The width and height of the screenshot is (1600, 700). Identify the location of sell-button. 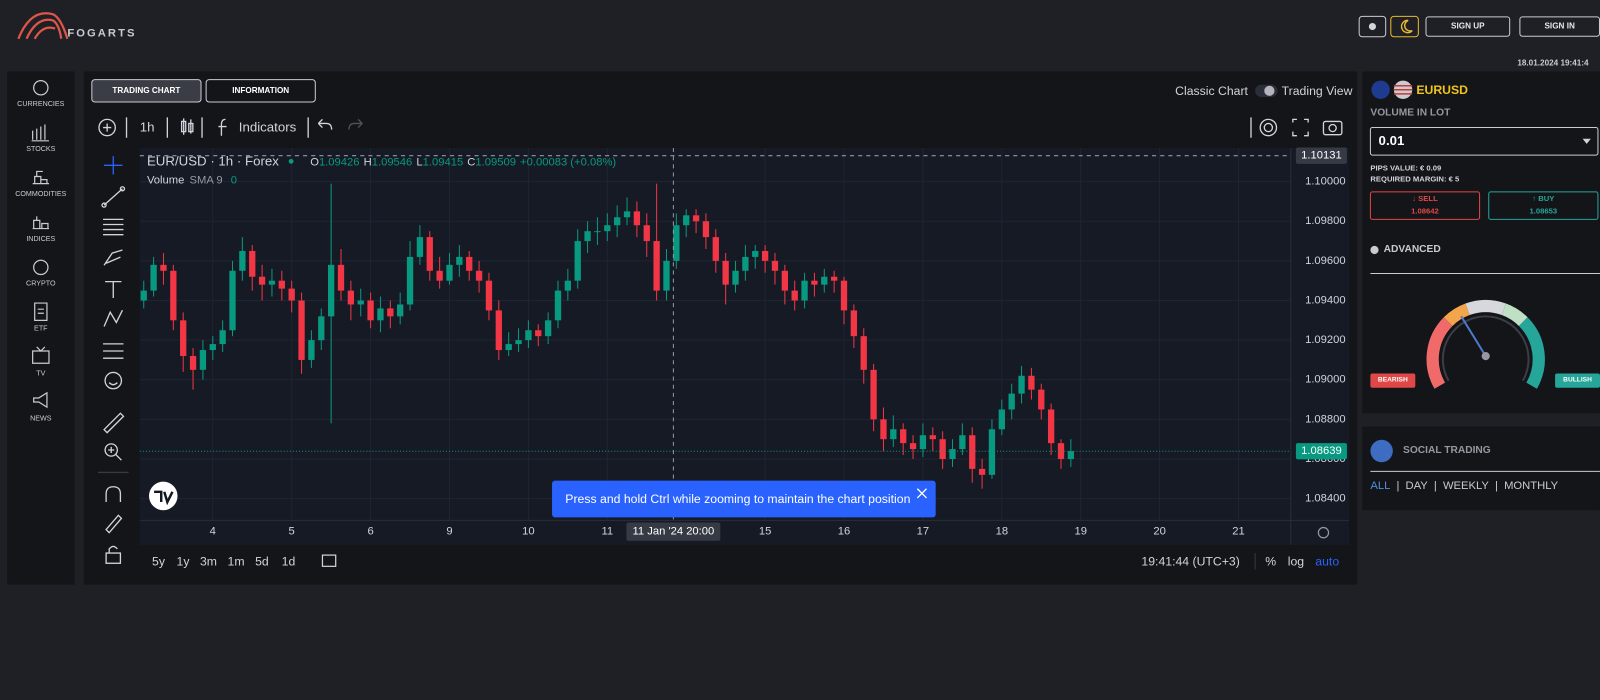
(1425, 205).